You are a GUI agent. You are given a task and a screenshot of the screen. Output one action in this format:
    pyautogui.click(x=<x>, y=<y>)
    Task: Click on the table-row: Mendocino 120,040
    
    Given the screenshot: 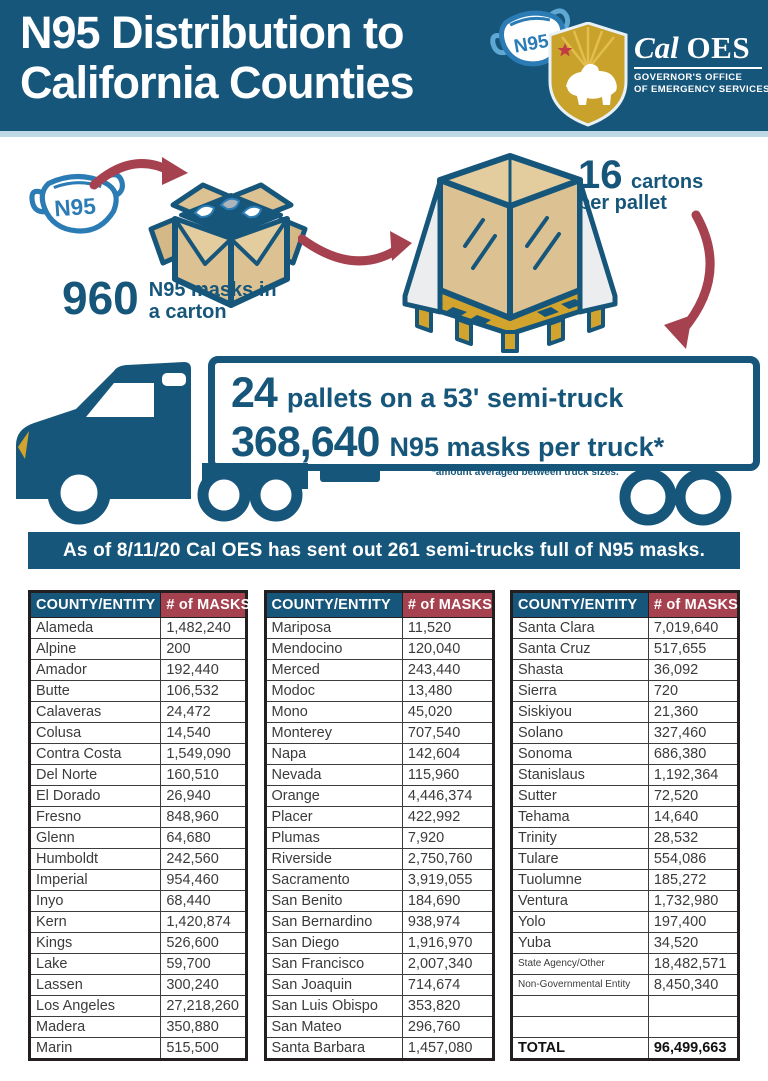 What is the action you would take?
    pyautogui.click(x=379, y=649)
    